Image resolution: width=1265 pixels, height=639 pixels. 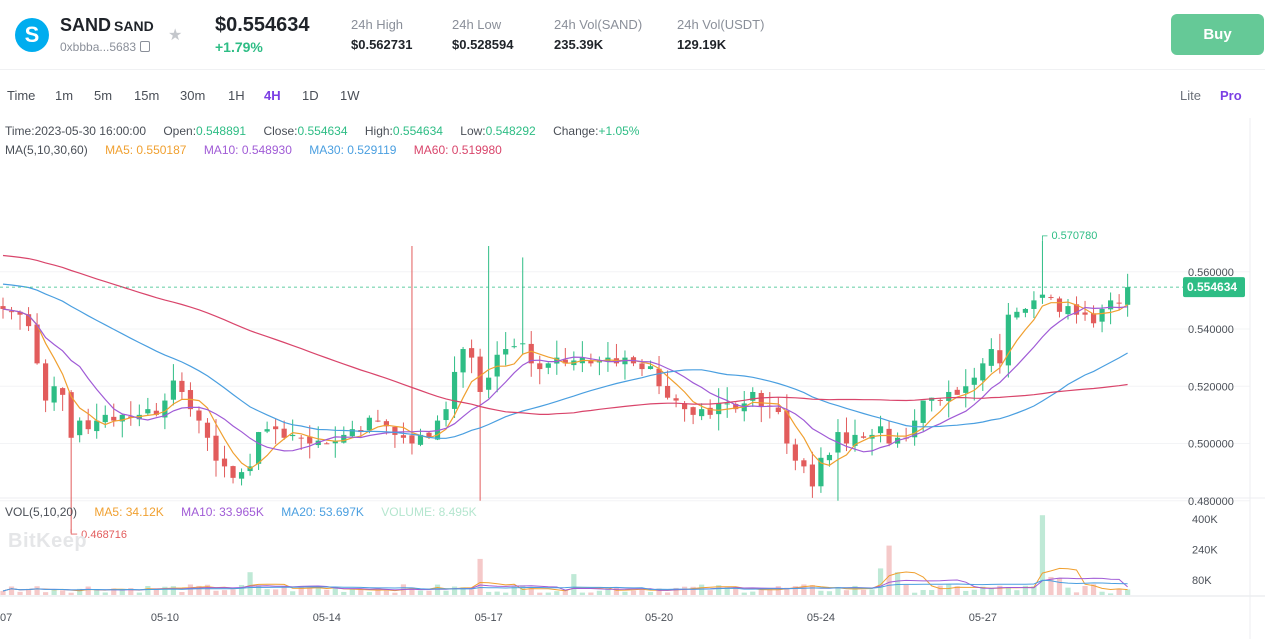 What do you see at coordinates (720, 34) in the screenshot?
I see `stat-24h-vol-usdt: 24h Vol(USDT) 129.19K` at bounding box center [720, 34].